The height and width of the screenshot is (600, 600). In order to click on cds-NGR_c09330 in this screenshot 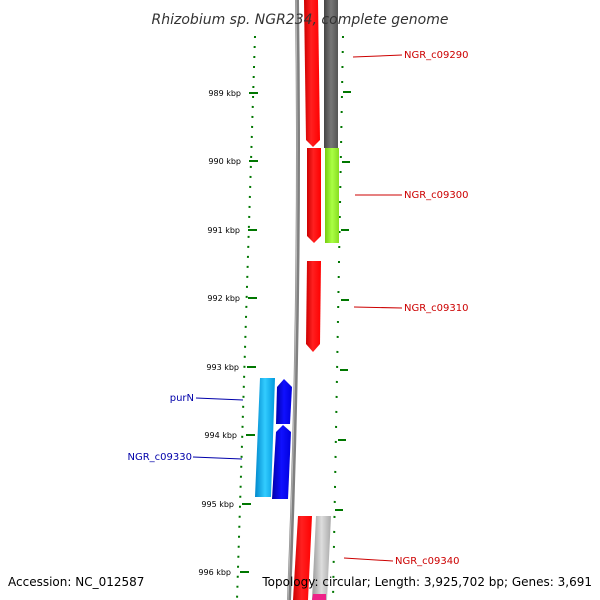, I will do `click(281, 462)`.